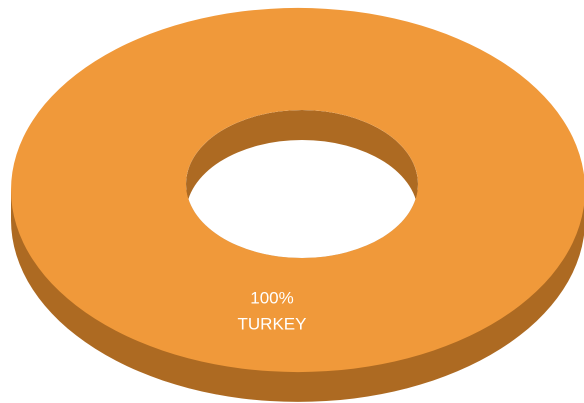  I want to click on slice-category-label: TURKEY, so click(272, 323).